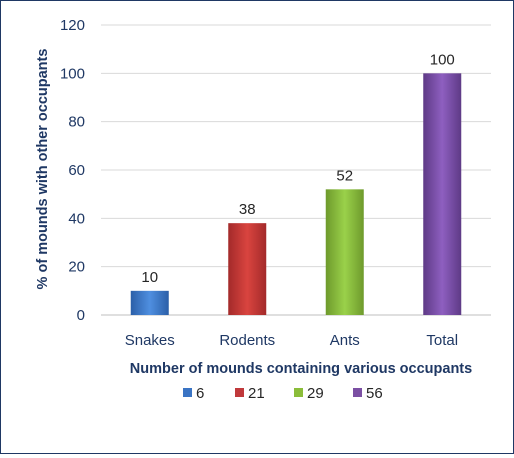 Image resolution: width=514 pixels, height=458 pixels. I want to click on legend: 6 21 29 56, so click(283, 393).